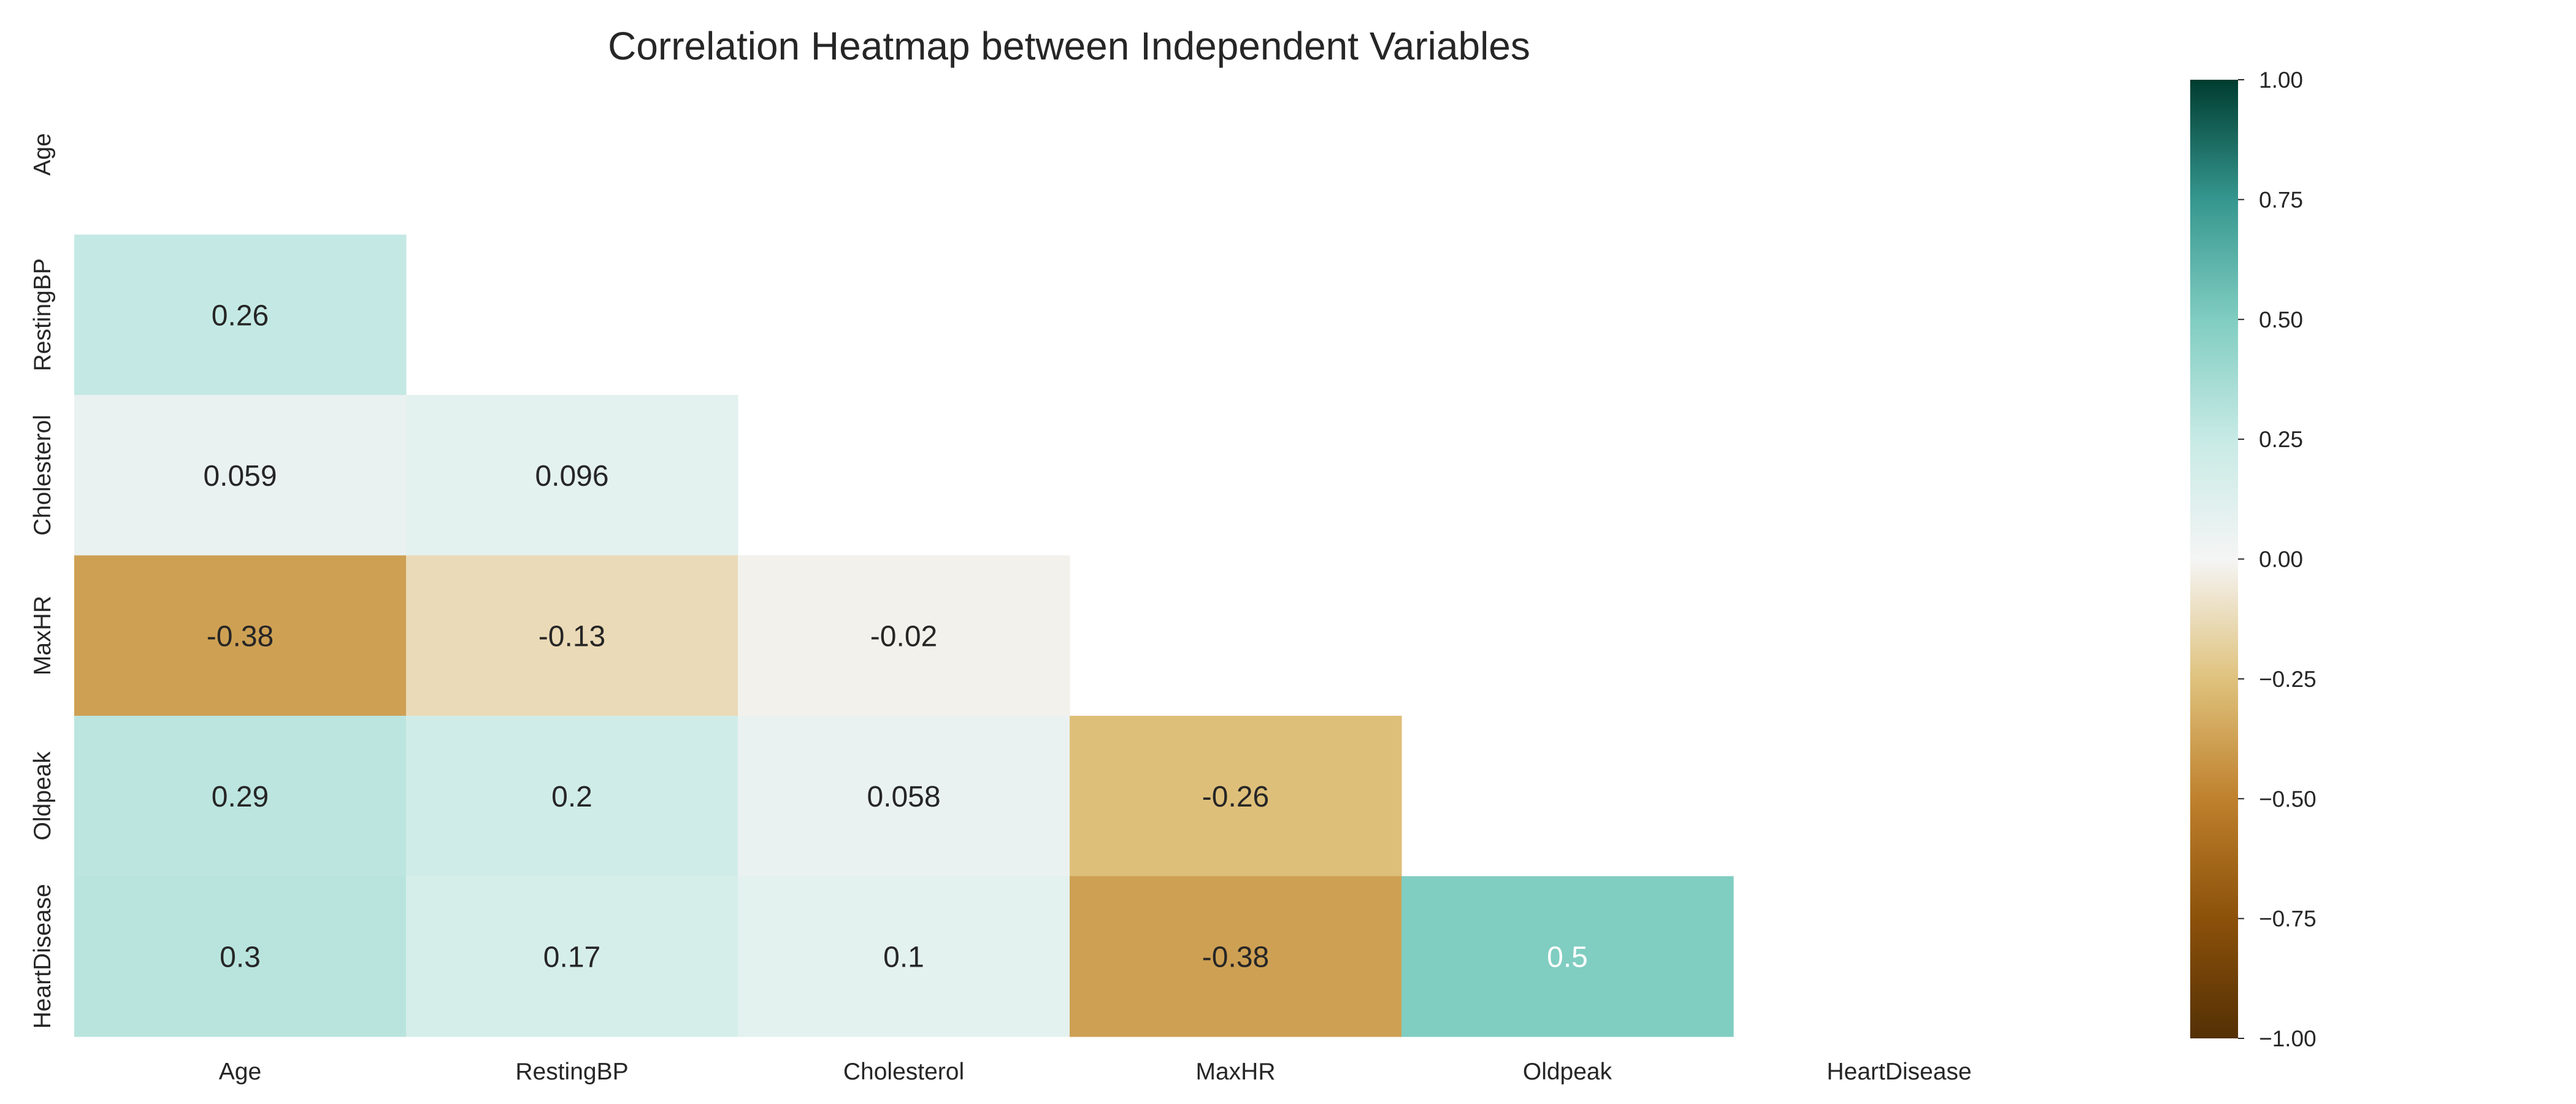  I want to click on y-tick-label-restingbp: RestingBP, so click(42, 314).